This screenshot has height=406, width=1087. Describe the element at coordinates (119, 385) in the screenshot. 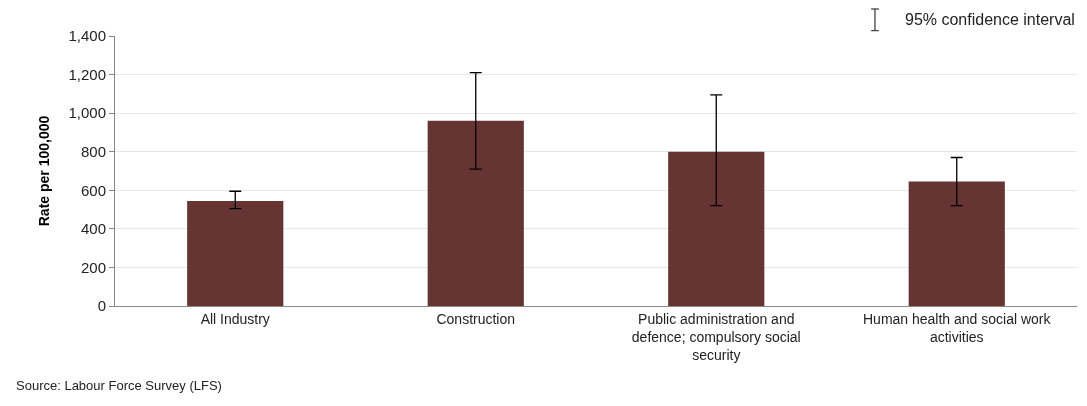

I see `source-note: Source: Labour Force Survey (LFS)` at that location.